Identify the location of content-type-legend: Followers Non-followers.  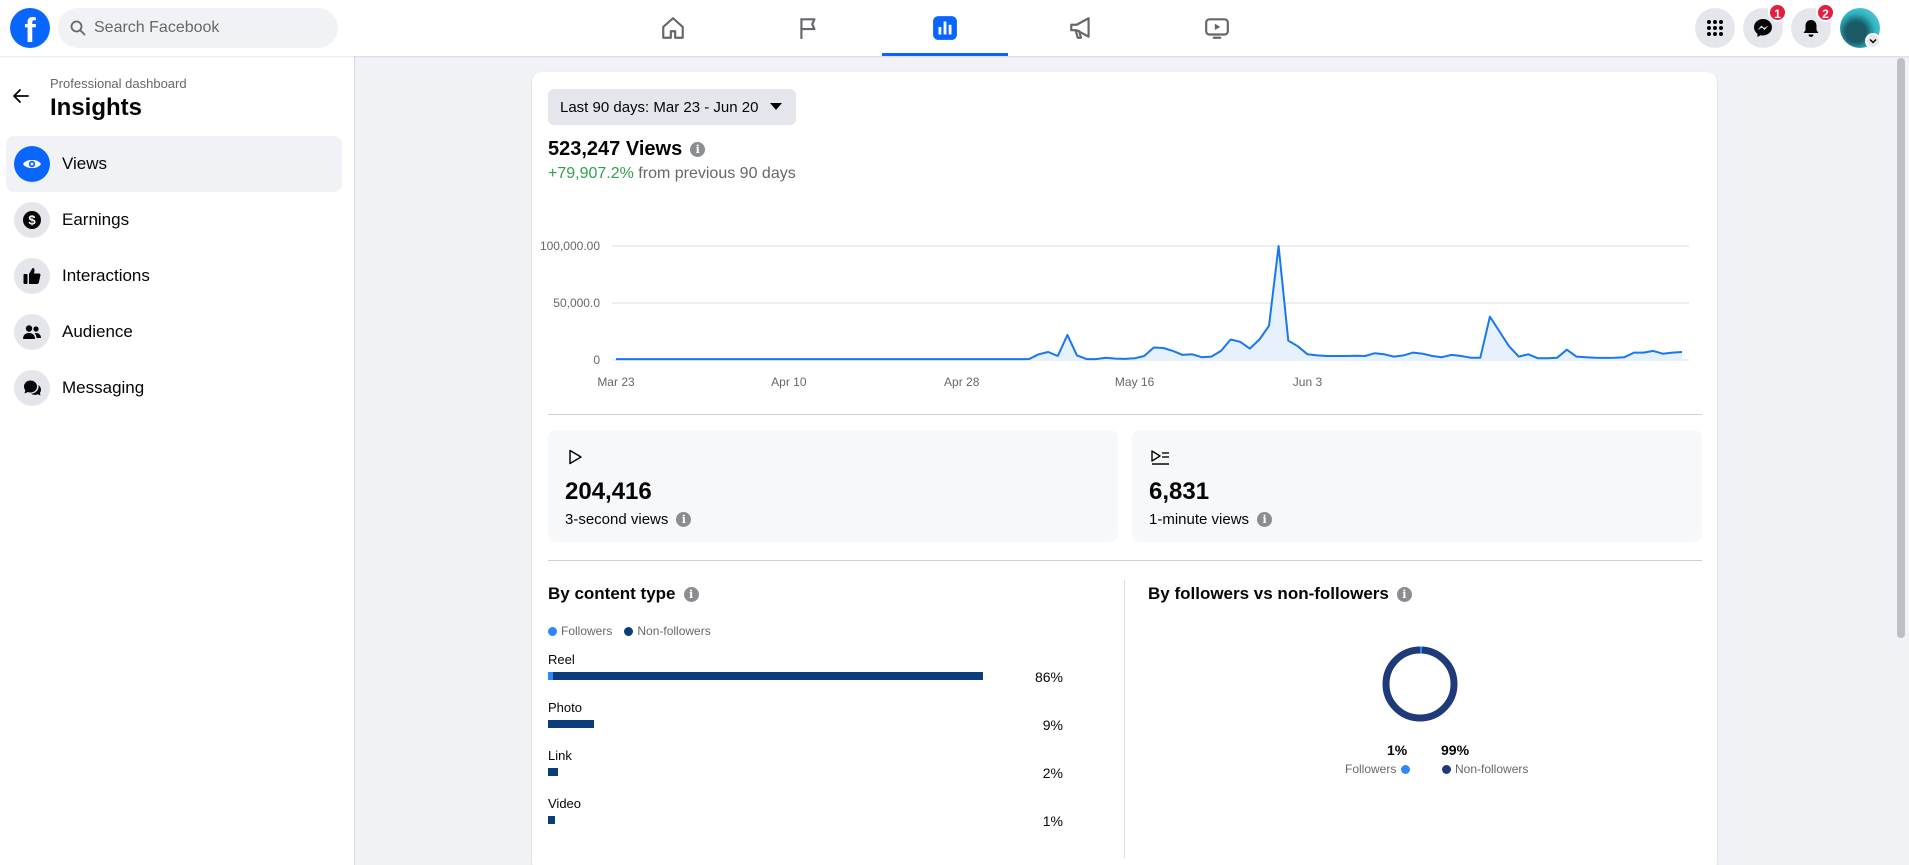
(629, 631).